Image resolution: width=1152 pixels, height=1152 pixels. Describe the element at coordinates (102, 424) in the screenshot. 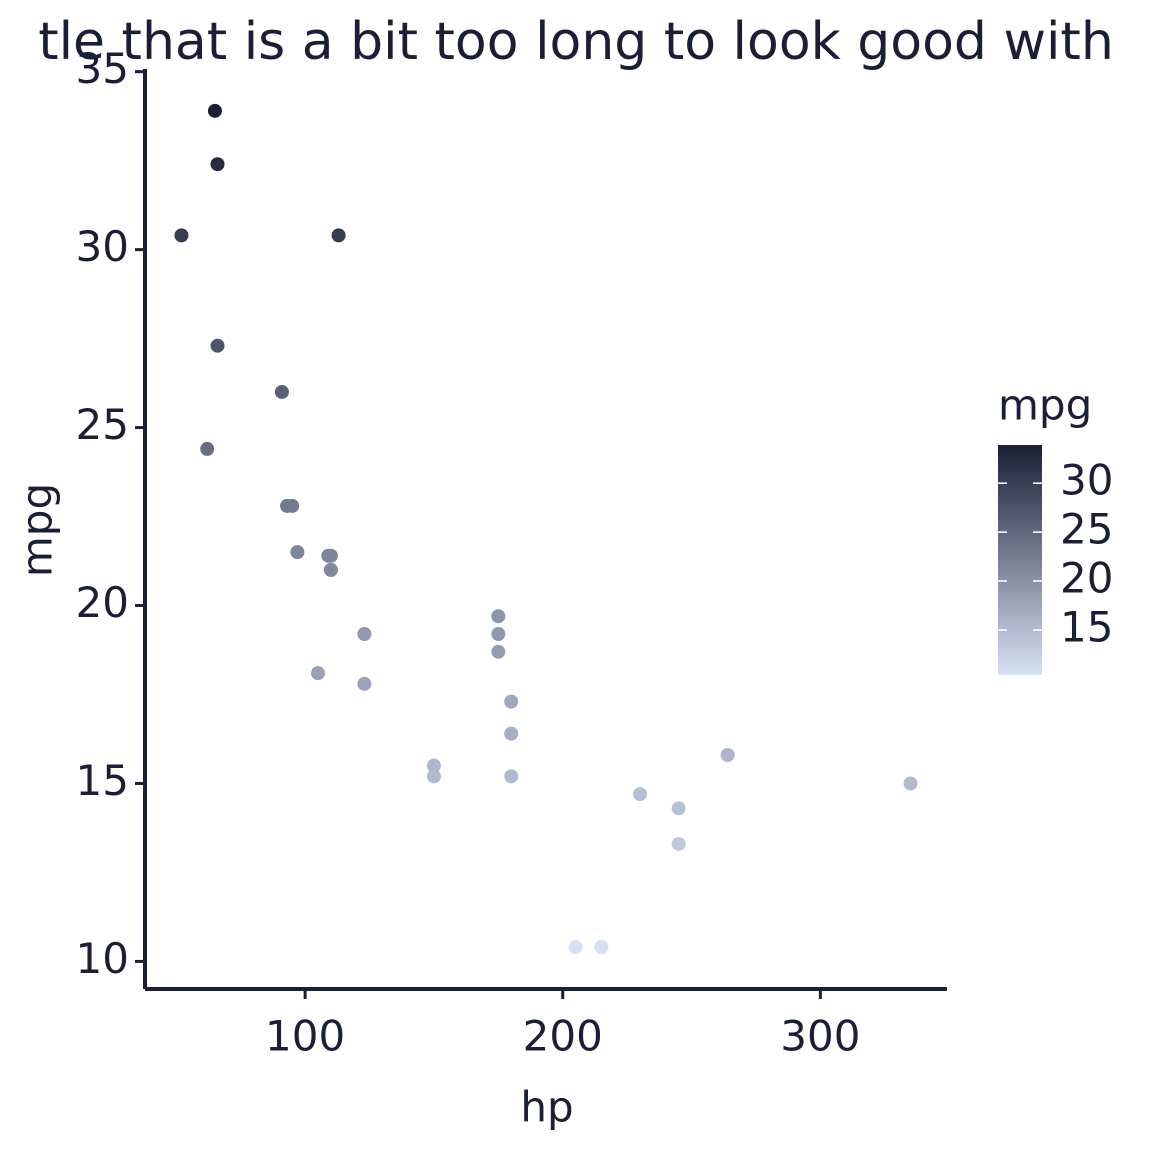

I see `y-tick-label: 25` at that location.